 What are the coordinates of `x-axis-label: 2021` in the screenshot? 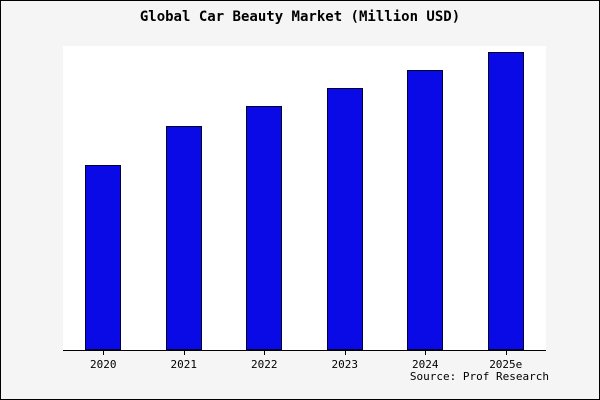 It's located at (184, 361).